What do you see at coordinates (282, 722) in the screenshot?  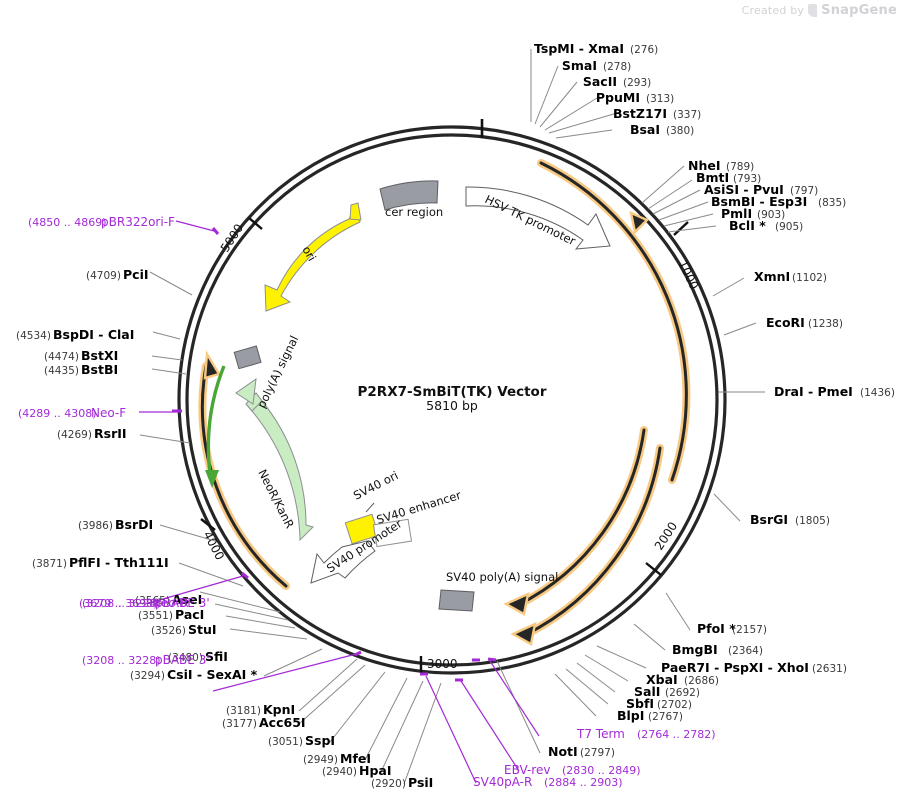 I see `label-enzymes: Acc65I` at bounding box center [282, 722].